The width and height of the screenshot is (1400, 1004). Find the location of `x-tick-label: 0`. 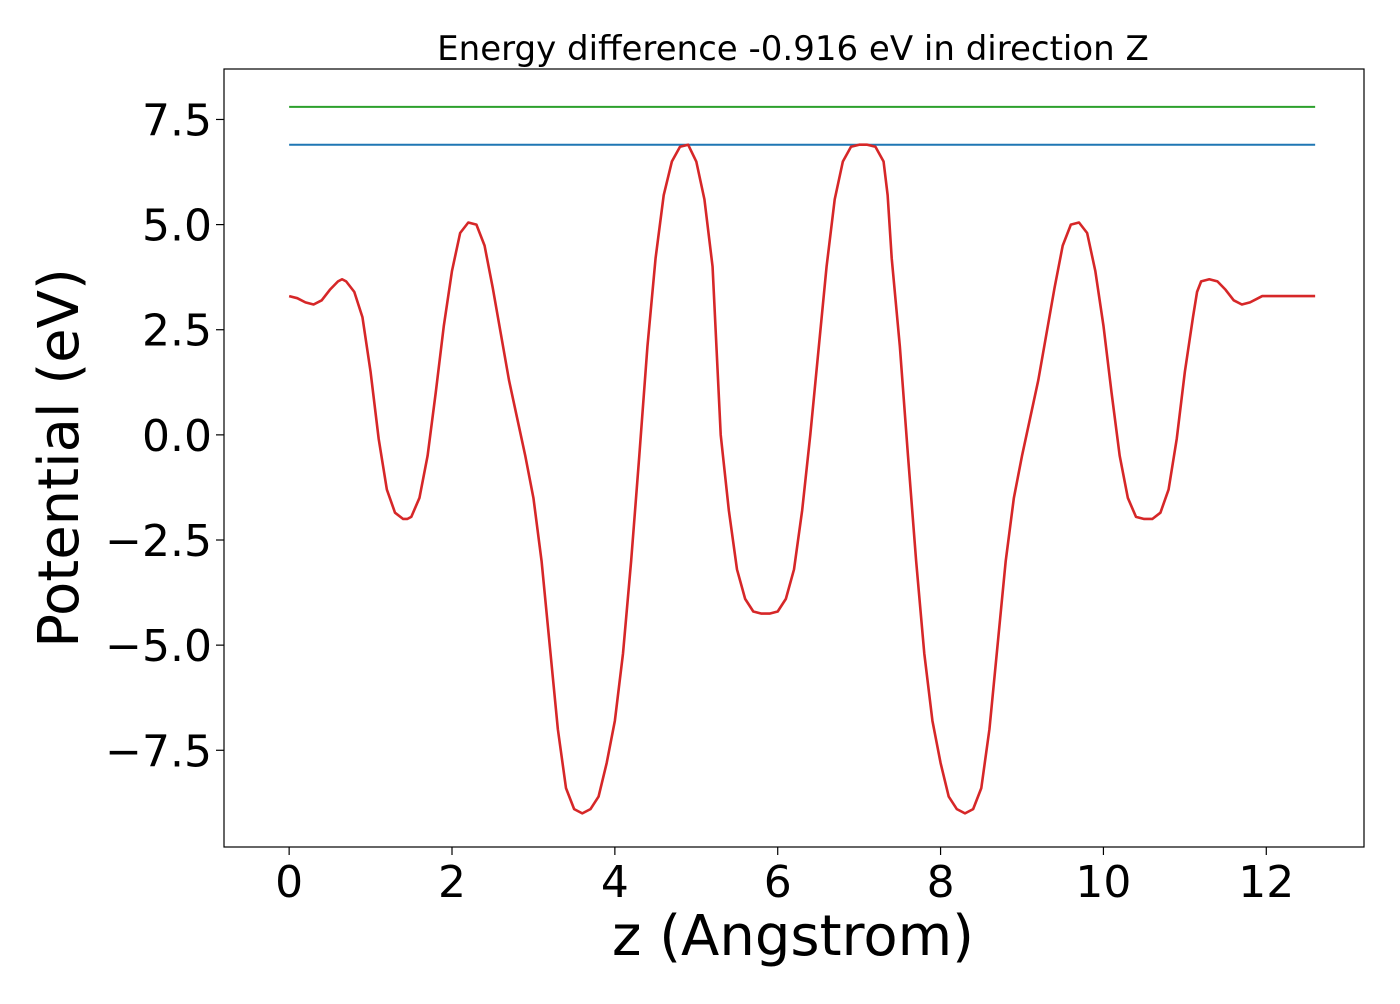

x-tick-label: 0 is located at coordinates (289, 882).